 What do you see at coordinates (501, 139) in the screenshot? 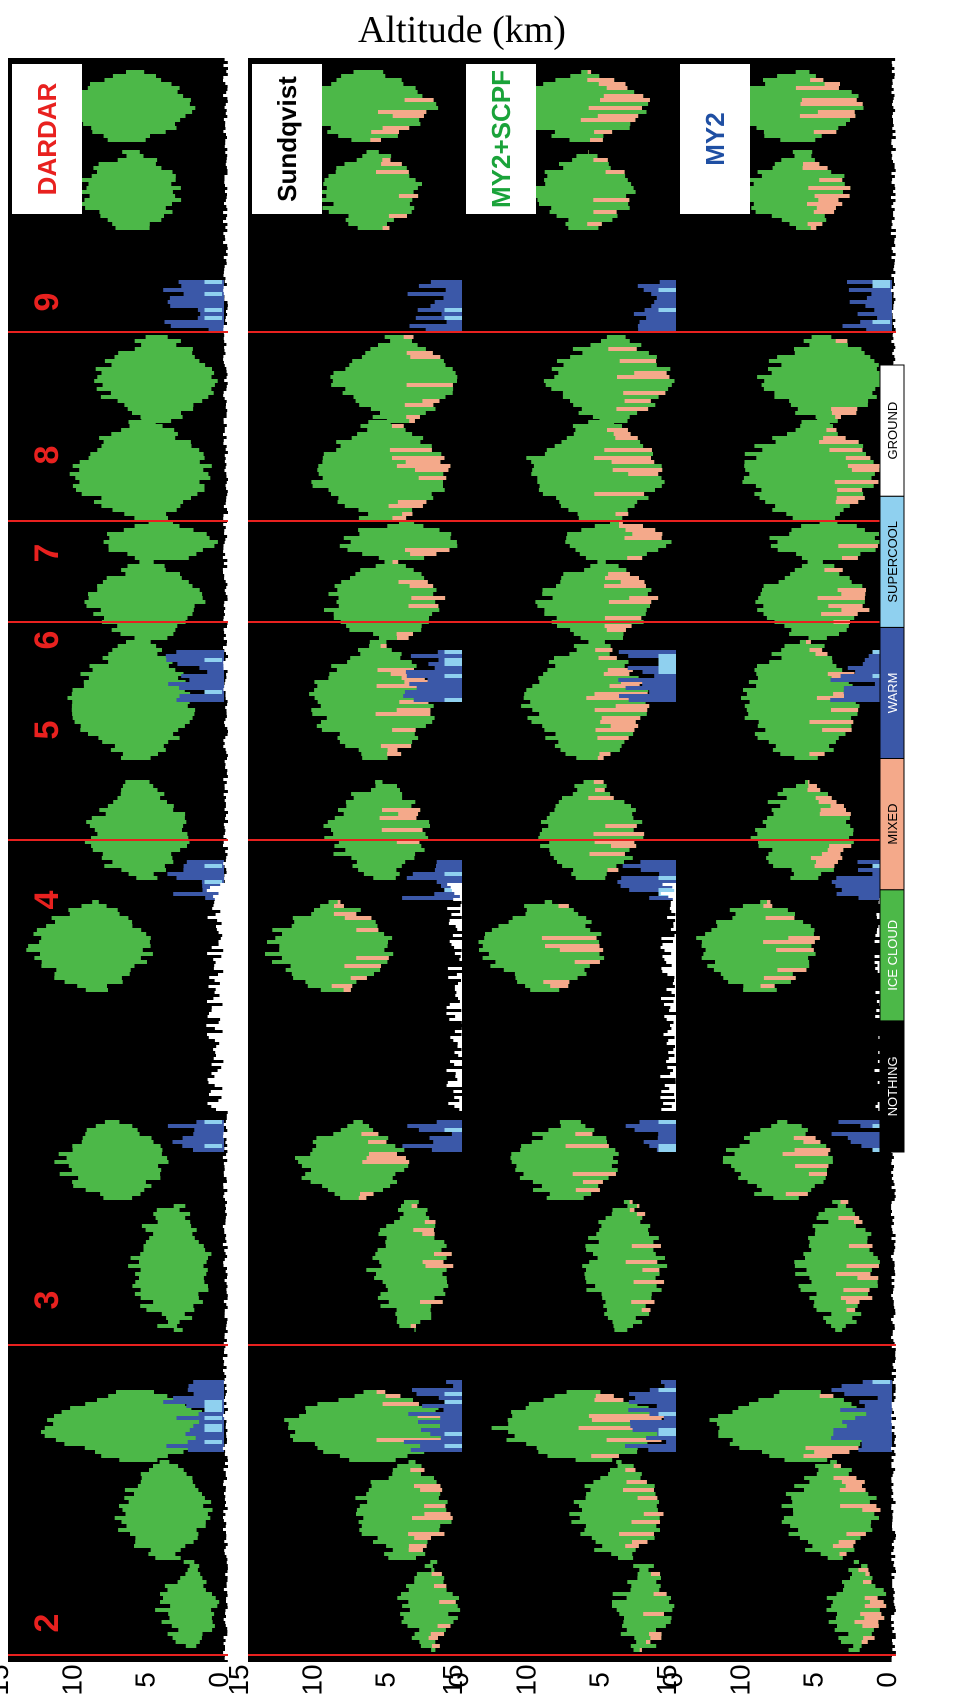
I see `panel-label: MY2+SCPF` at bounding box center [501, 139].